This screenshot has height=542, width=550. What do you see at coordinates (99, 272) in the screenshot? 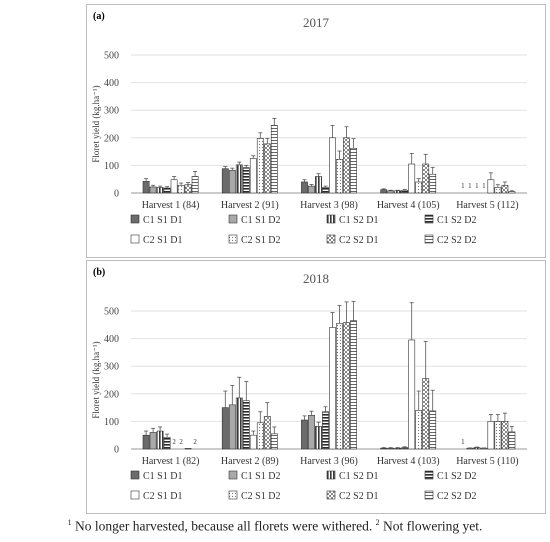
I see `panel-label: (b)` at bounding box center [99, 272].